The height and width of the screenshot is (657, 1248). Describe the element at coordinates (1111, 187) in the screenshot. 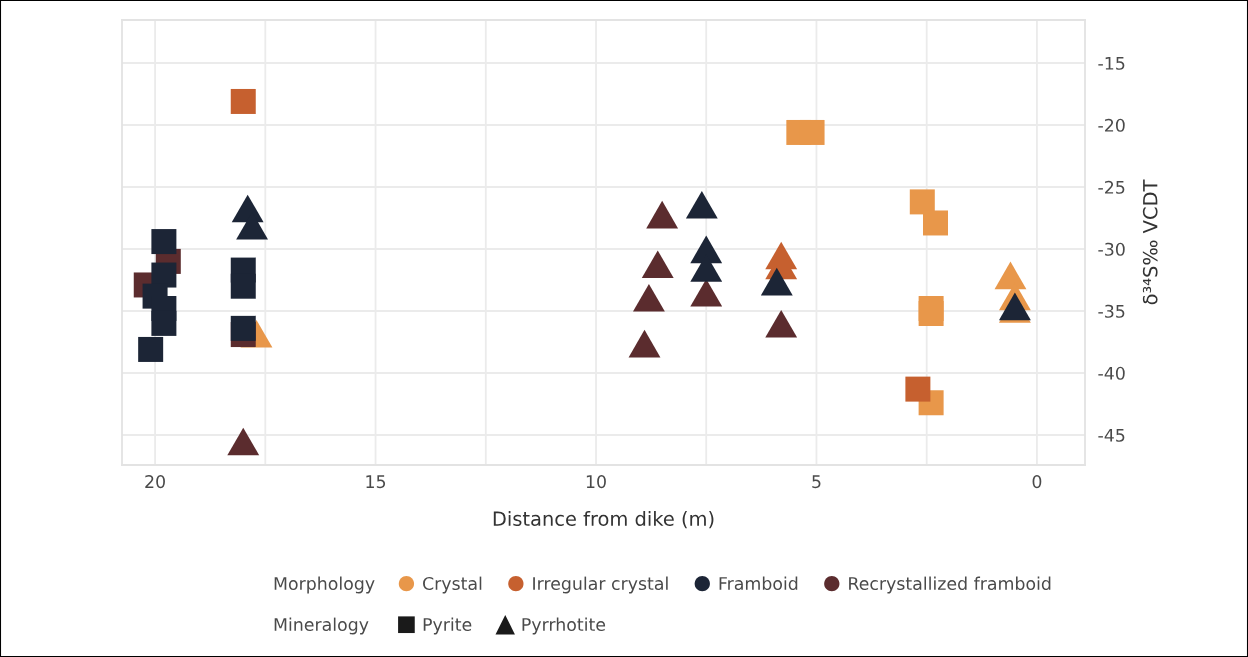

I see `y-tick-label: -25` at that location.